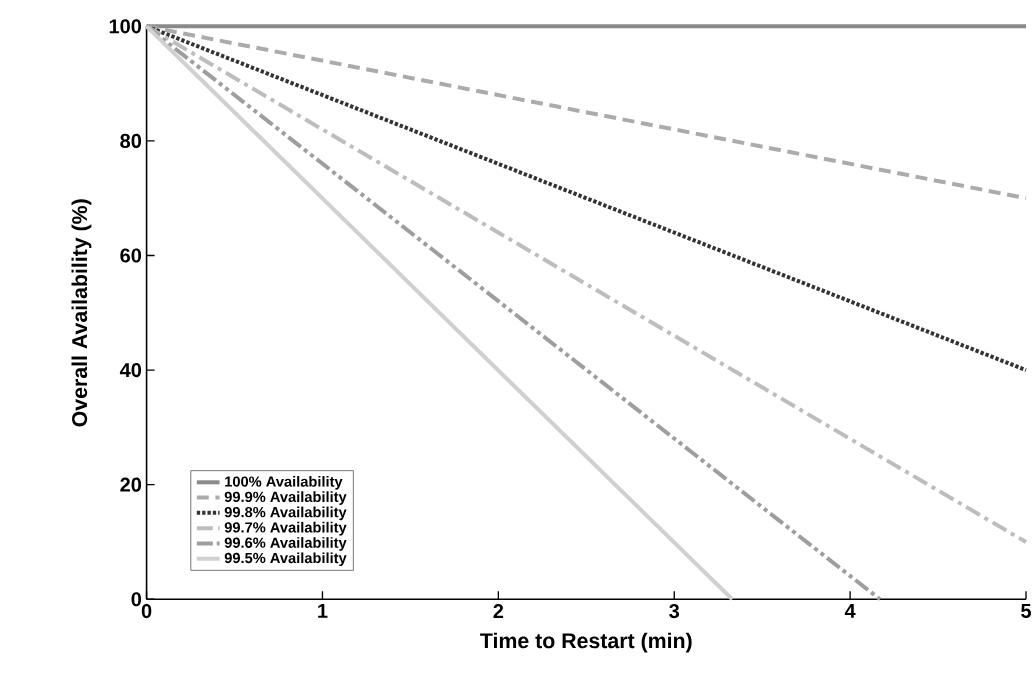 Image resolution: width=1036 pixels, height=693 pixels. Describe the element at coordinates (131, 141) in the screenshot. I see `y-tick-label: 80` at that location.